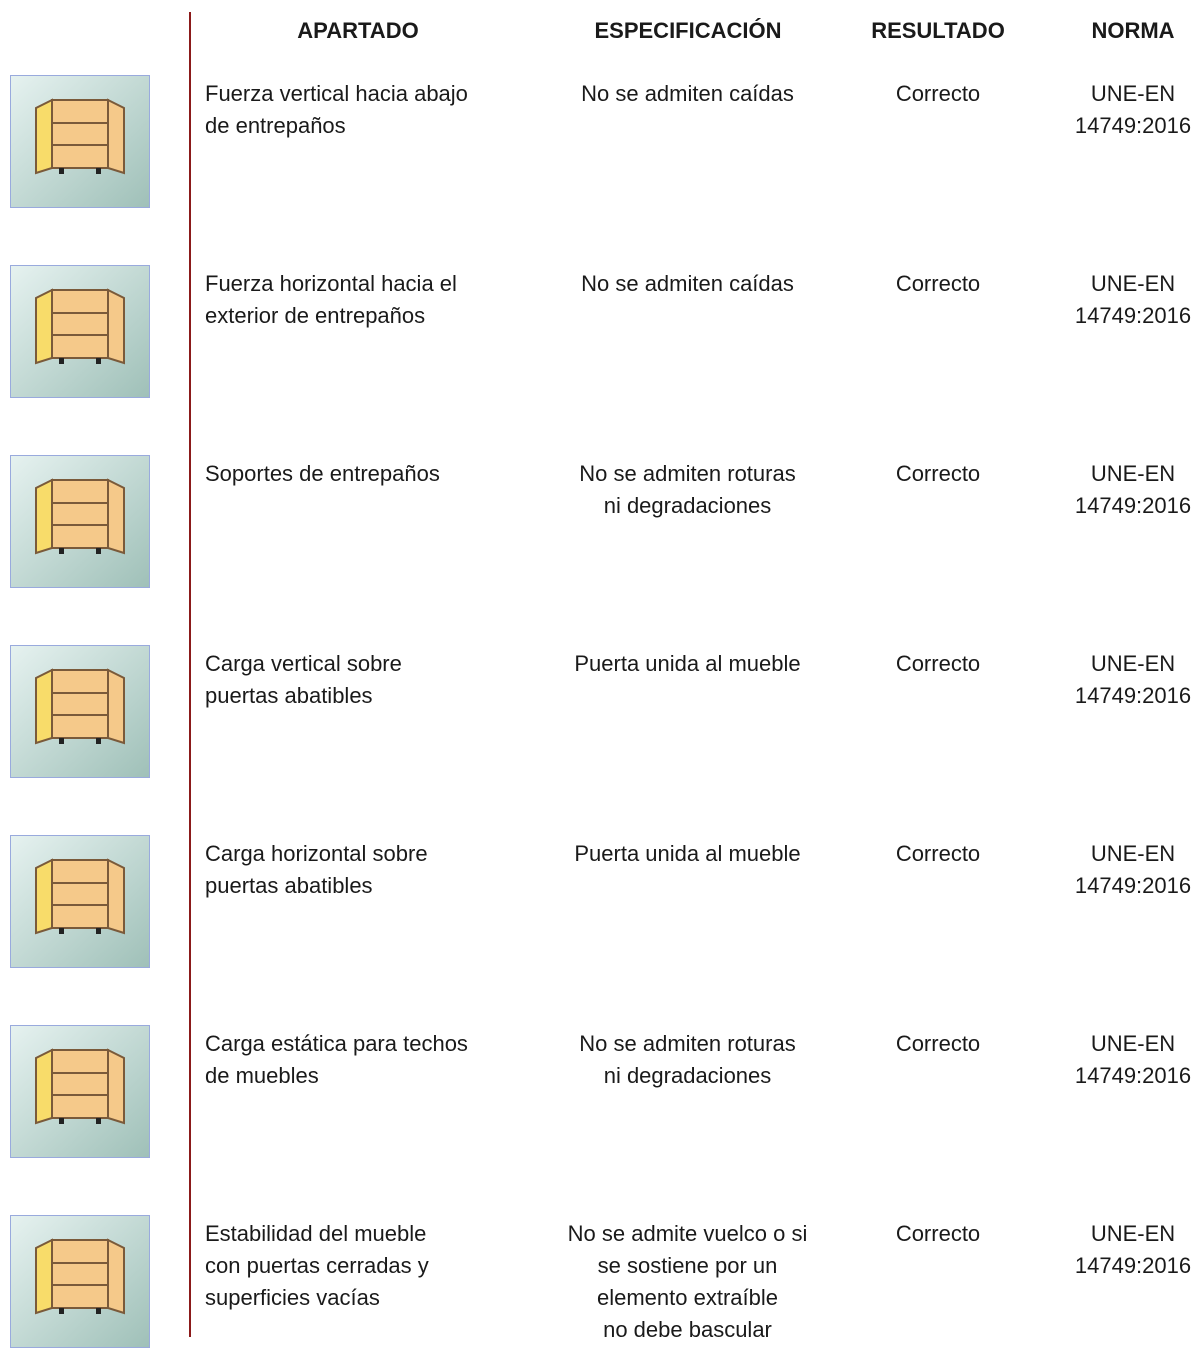 The height and width of the screenshot is (1348, 1204). I want to click on column-header: NORMA, so click(1133, 30).